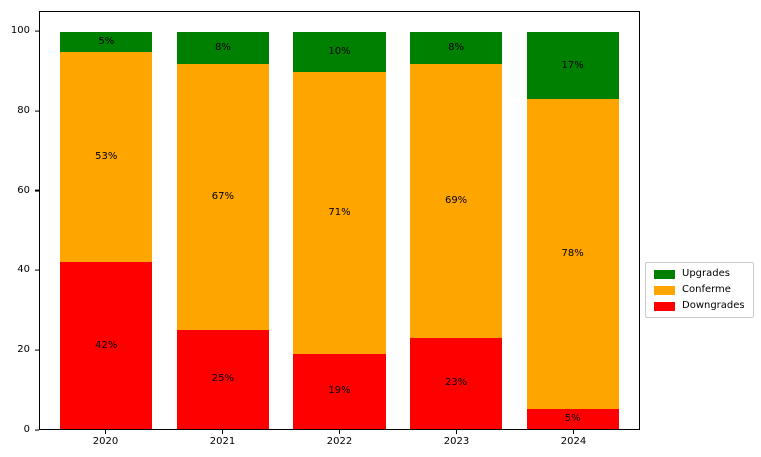 This screenshot has width=761, height=457. I want to click on bar-2024: 5% 78% 17%, so click(572, 220).